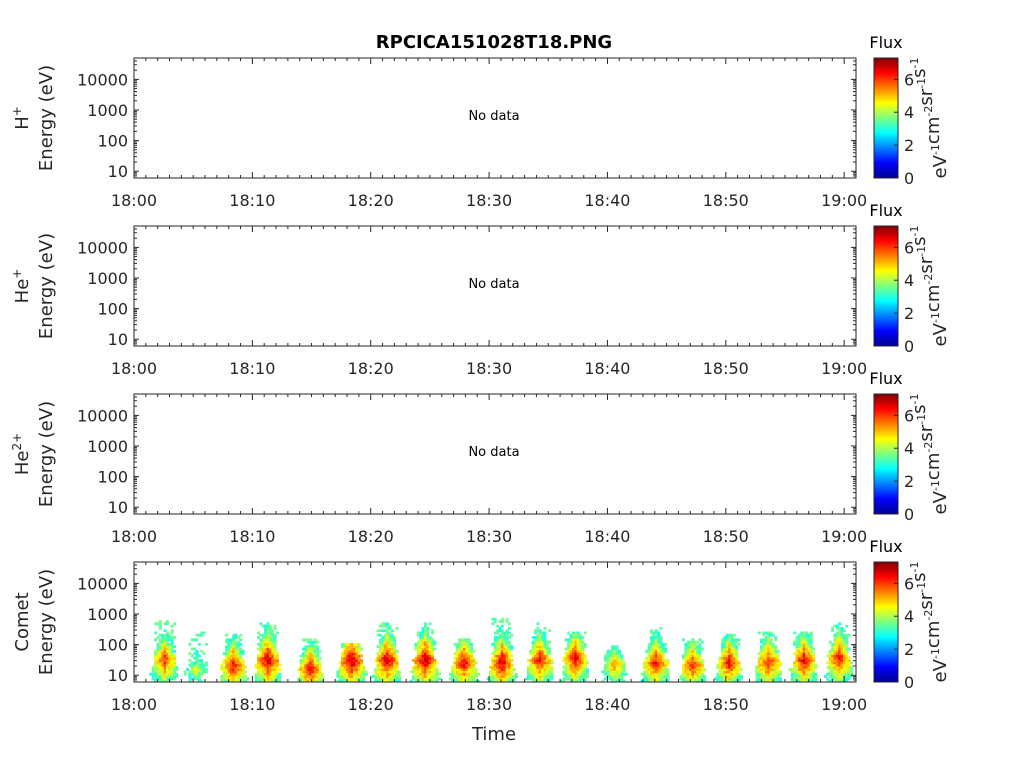  I want to click on heatmap-cells, so click(501, 650).